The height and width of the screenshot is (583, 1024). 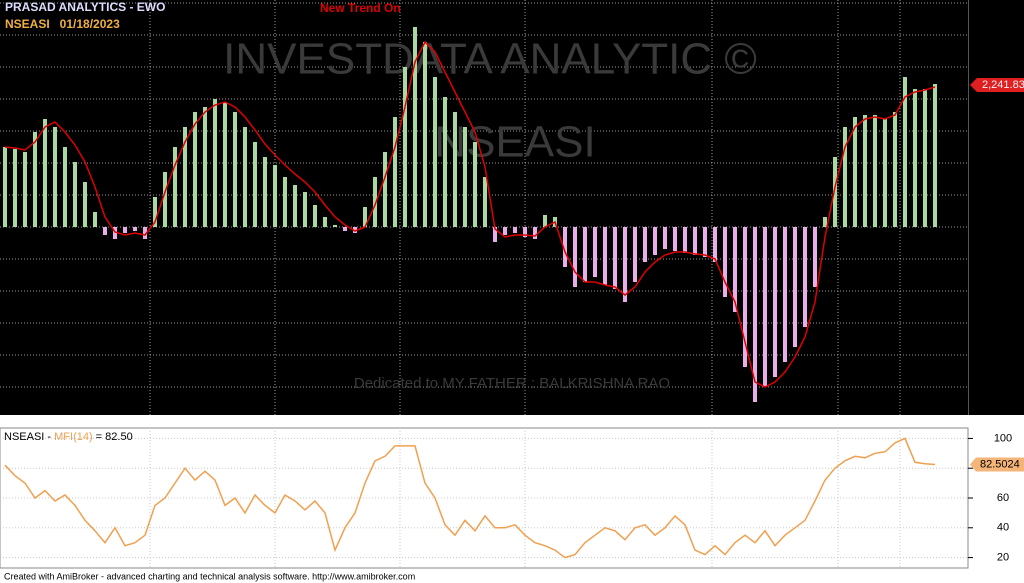 I want to click on y-tick-label: 100, so click(x=1003, y=438).